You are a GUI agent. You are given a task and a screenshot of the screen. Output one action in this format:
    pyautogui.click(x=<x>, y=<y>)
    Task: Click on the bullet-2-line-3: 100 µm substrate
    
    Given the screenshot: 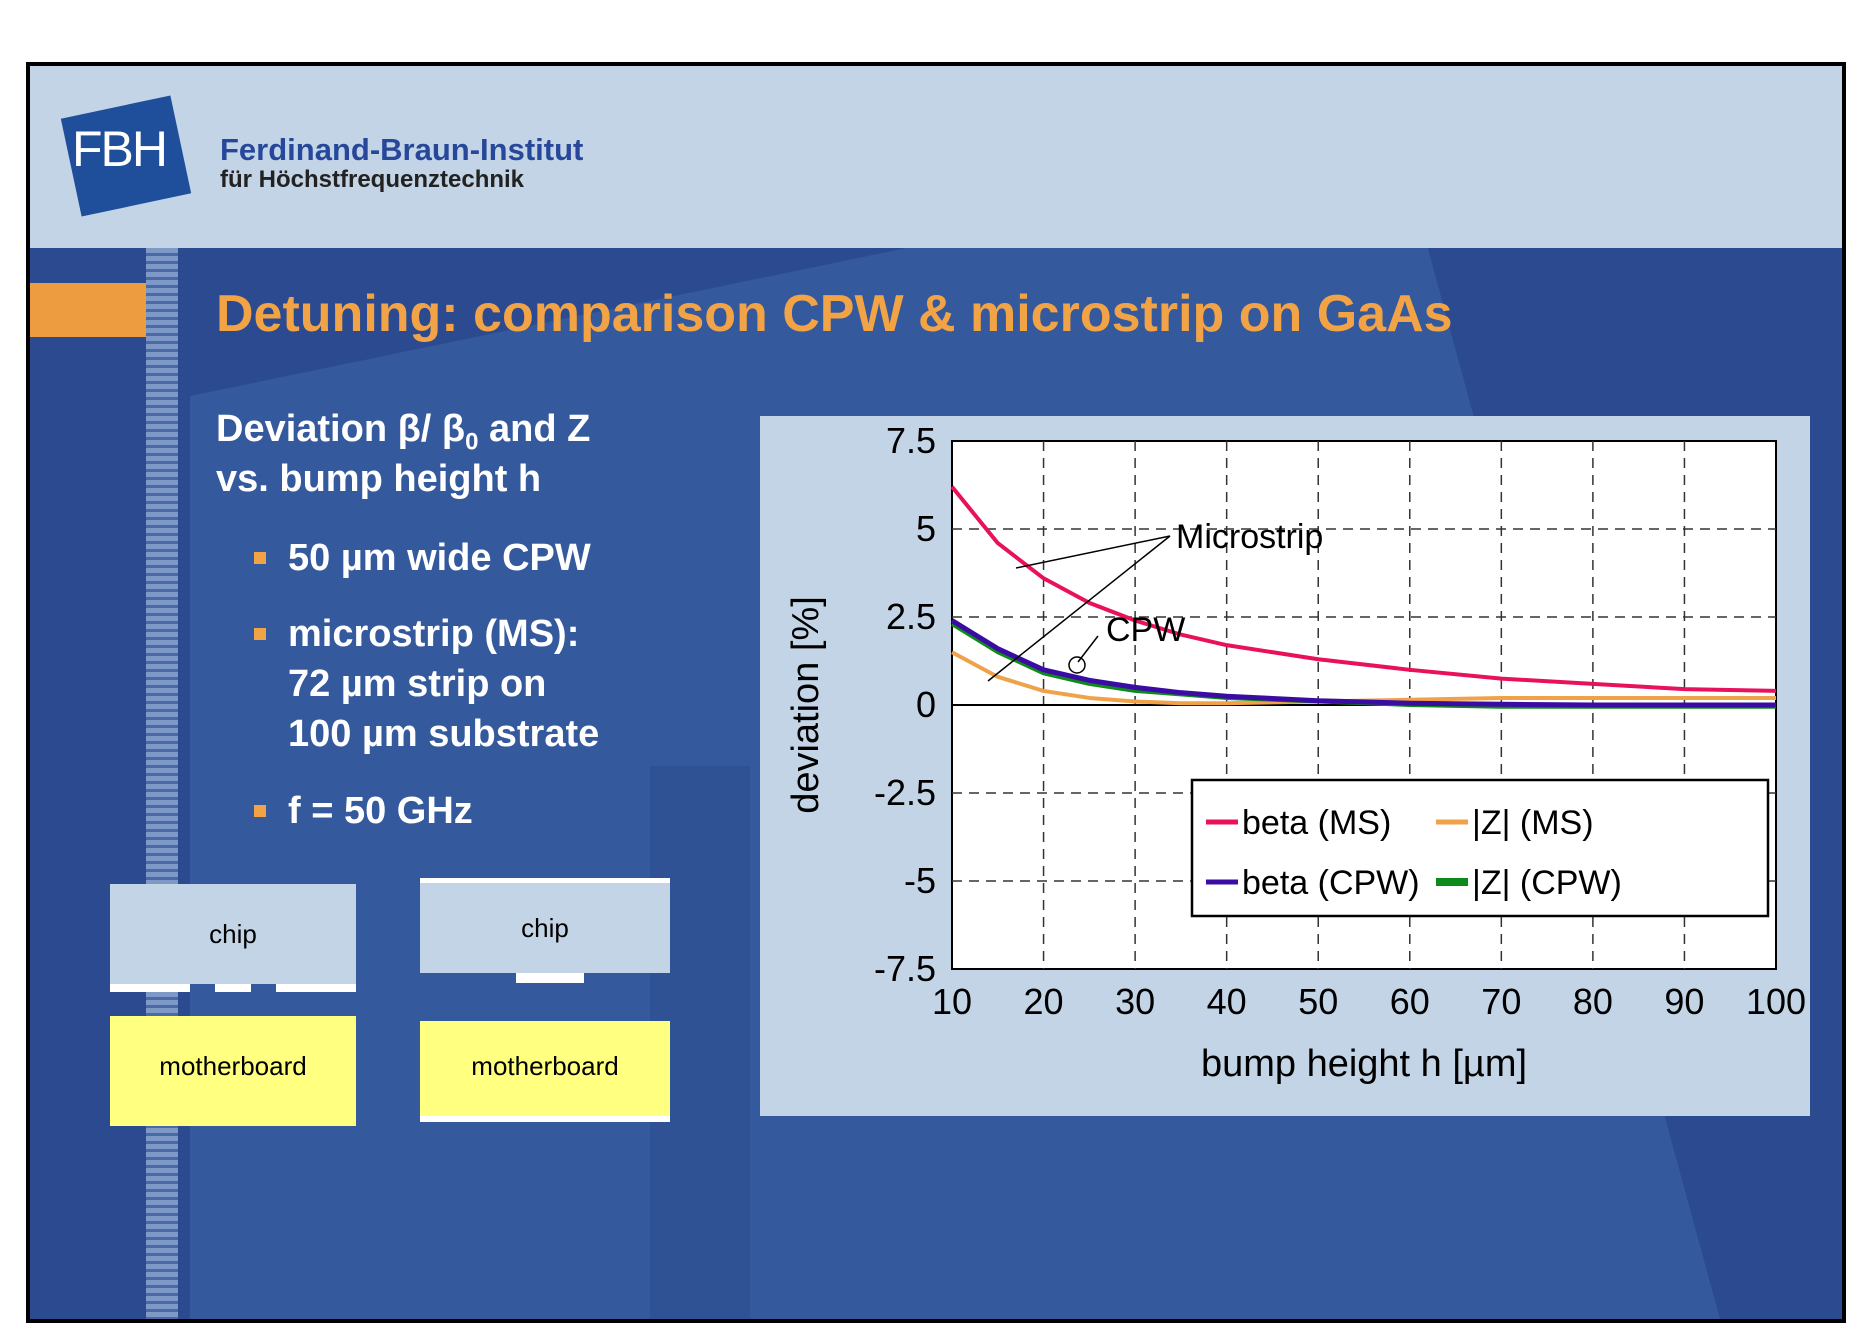 What is the action you would take?
    pyautogui.click(x=444, y=734)
    